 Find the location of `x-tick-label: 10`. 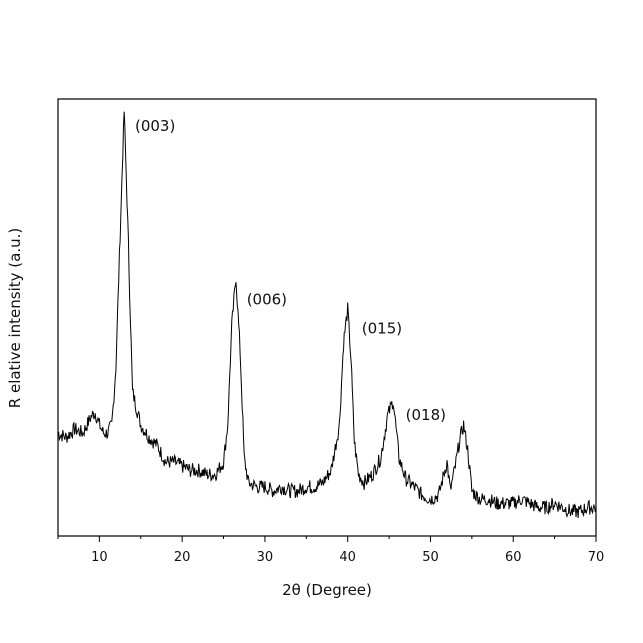

x-tick-label: 10 is located at coordinates (99, 557).